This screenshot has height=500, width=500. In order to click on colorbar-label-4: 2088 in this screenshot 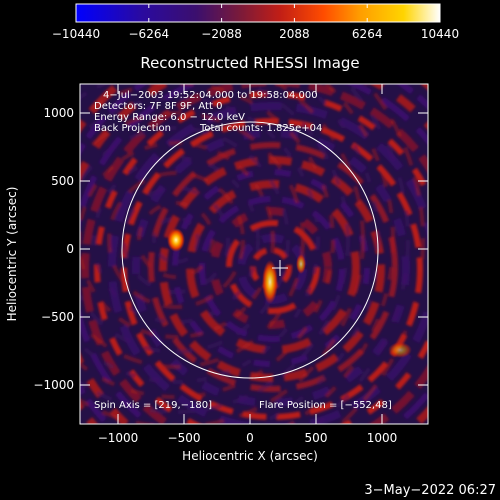, I will do `click(294, 34)`.